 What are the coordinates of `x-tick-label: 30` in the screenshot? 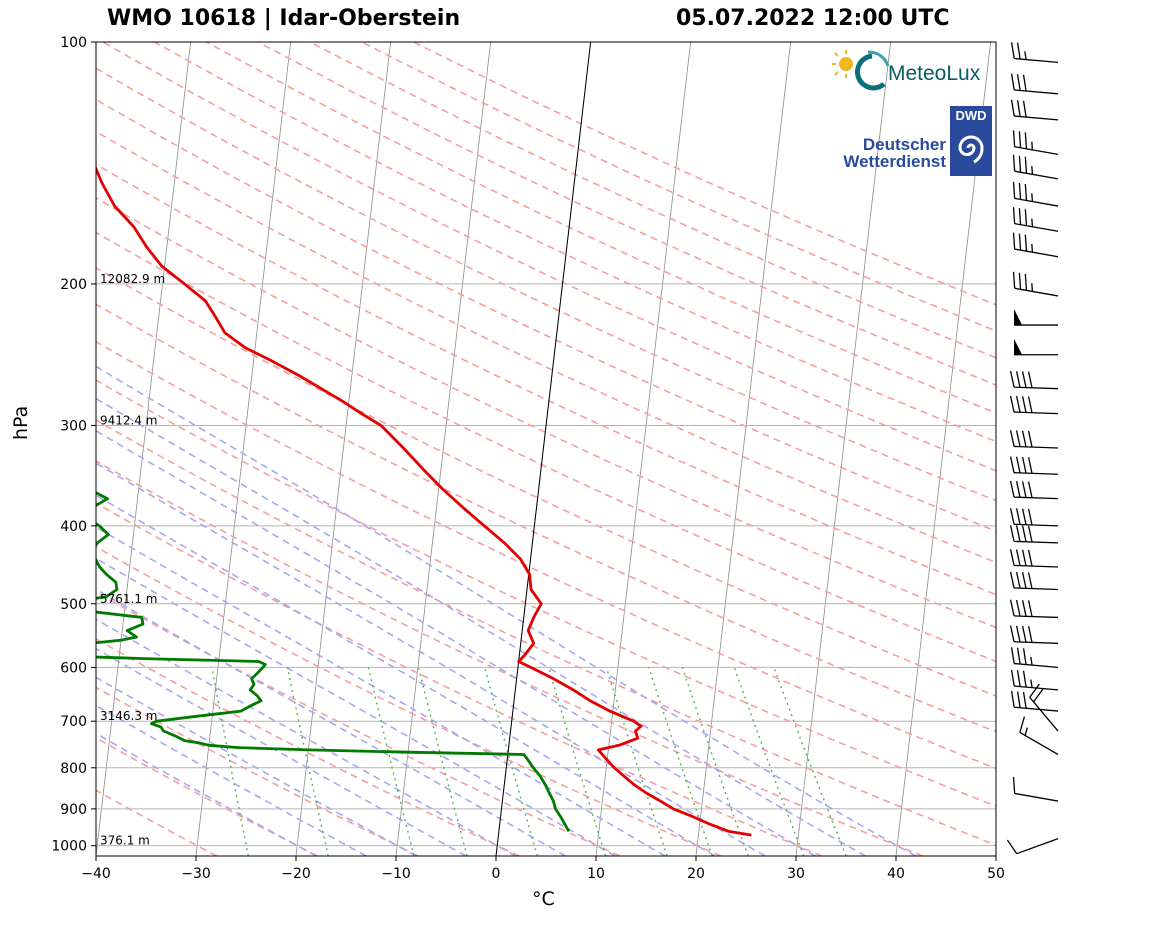 It's located at (796, 874).